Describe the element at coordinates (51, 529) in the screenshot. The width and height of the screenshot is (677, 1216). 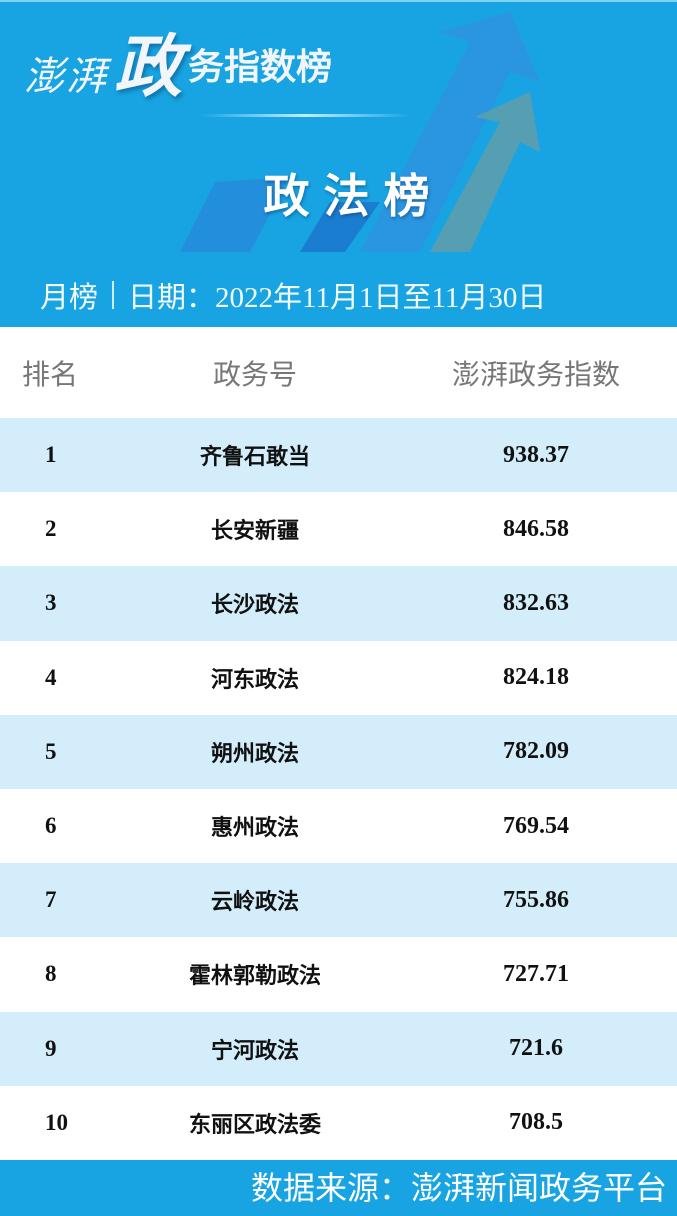
I see `rank-cell: 2` at that location.